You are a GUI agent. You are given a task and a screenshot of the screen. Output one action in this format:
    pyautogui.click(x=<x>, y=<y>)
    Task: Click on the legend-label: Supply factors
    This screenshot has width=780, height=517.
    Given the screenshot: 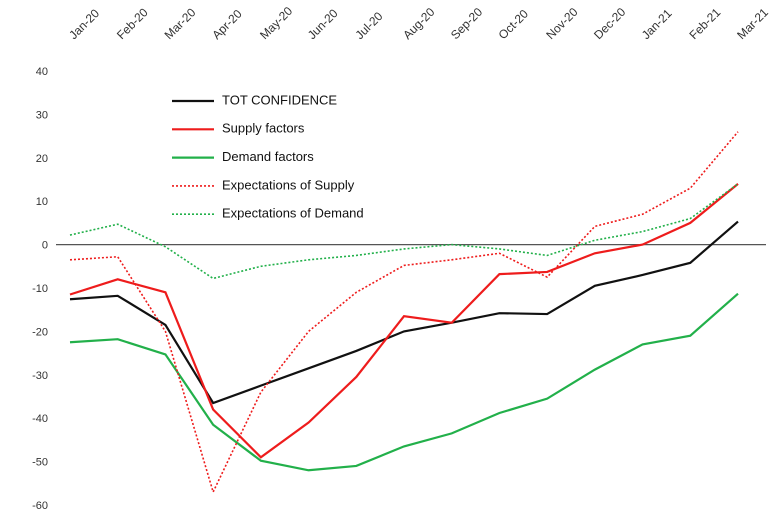 What is the action you would take?
    pyautogui.click(x=263, y=128)
    